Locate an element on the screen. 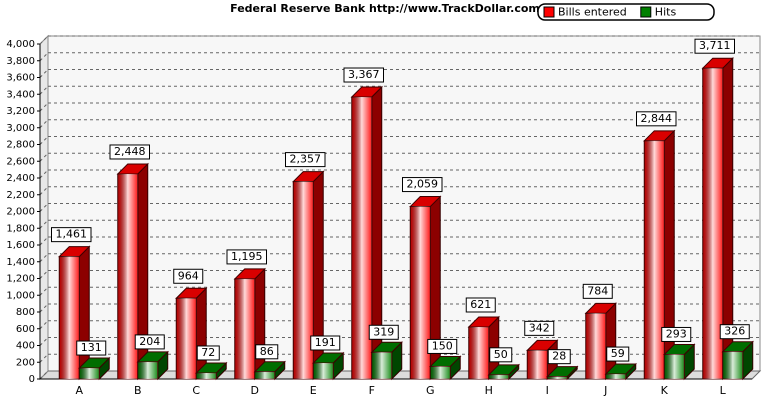  value-label-text: 964 is located at coordinates (188, 275).